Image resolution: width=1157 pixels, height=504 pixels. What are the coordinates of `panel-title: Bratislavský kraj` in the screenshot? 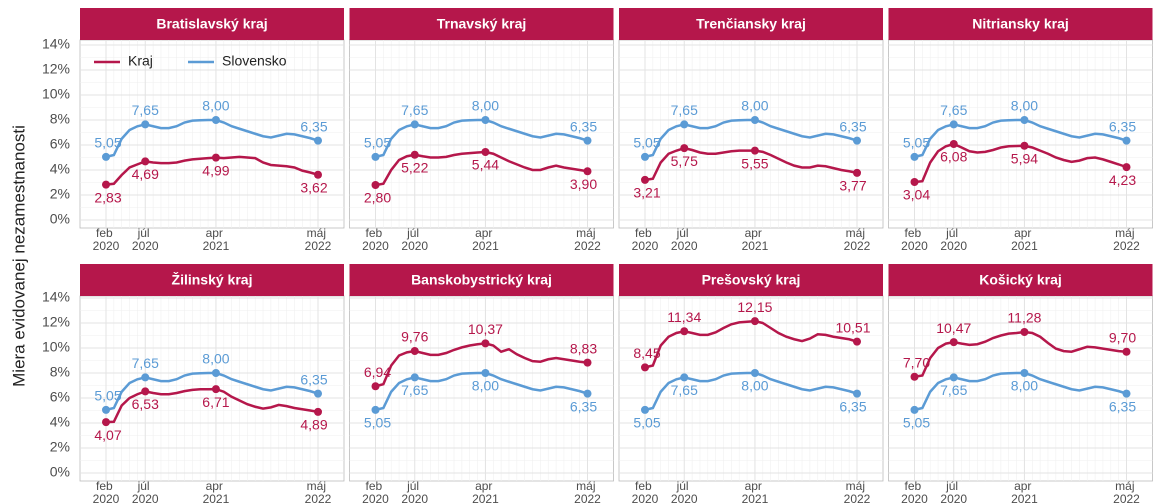 It's located at (211, 24).